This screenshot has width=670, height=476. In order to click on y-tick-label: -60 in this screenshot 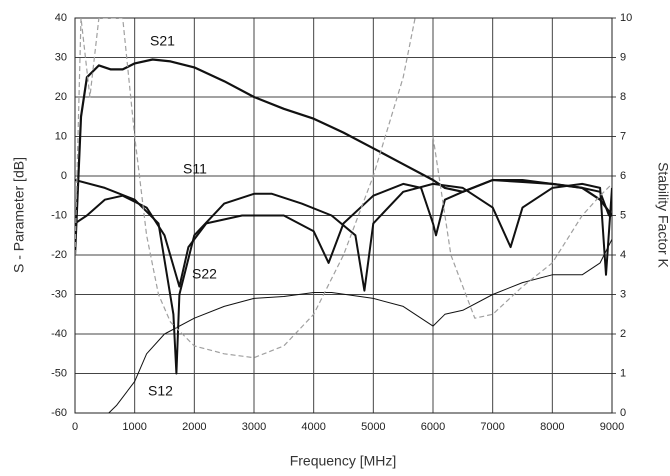, I will do `click(59, 413)`.